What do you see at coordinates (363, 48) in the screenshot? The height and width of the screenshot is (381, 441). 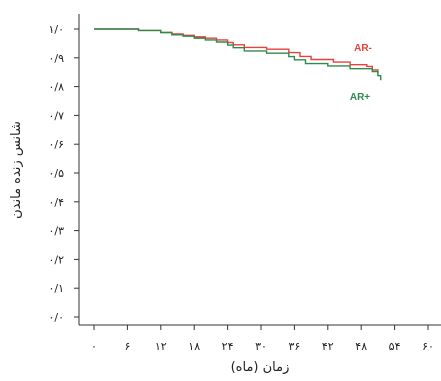 I see `legend-label-ar-negative: AR-` at bounding box center [363, 48].